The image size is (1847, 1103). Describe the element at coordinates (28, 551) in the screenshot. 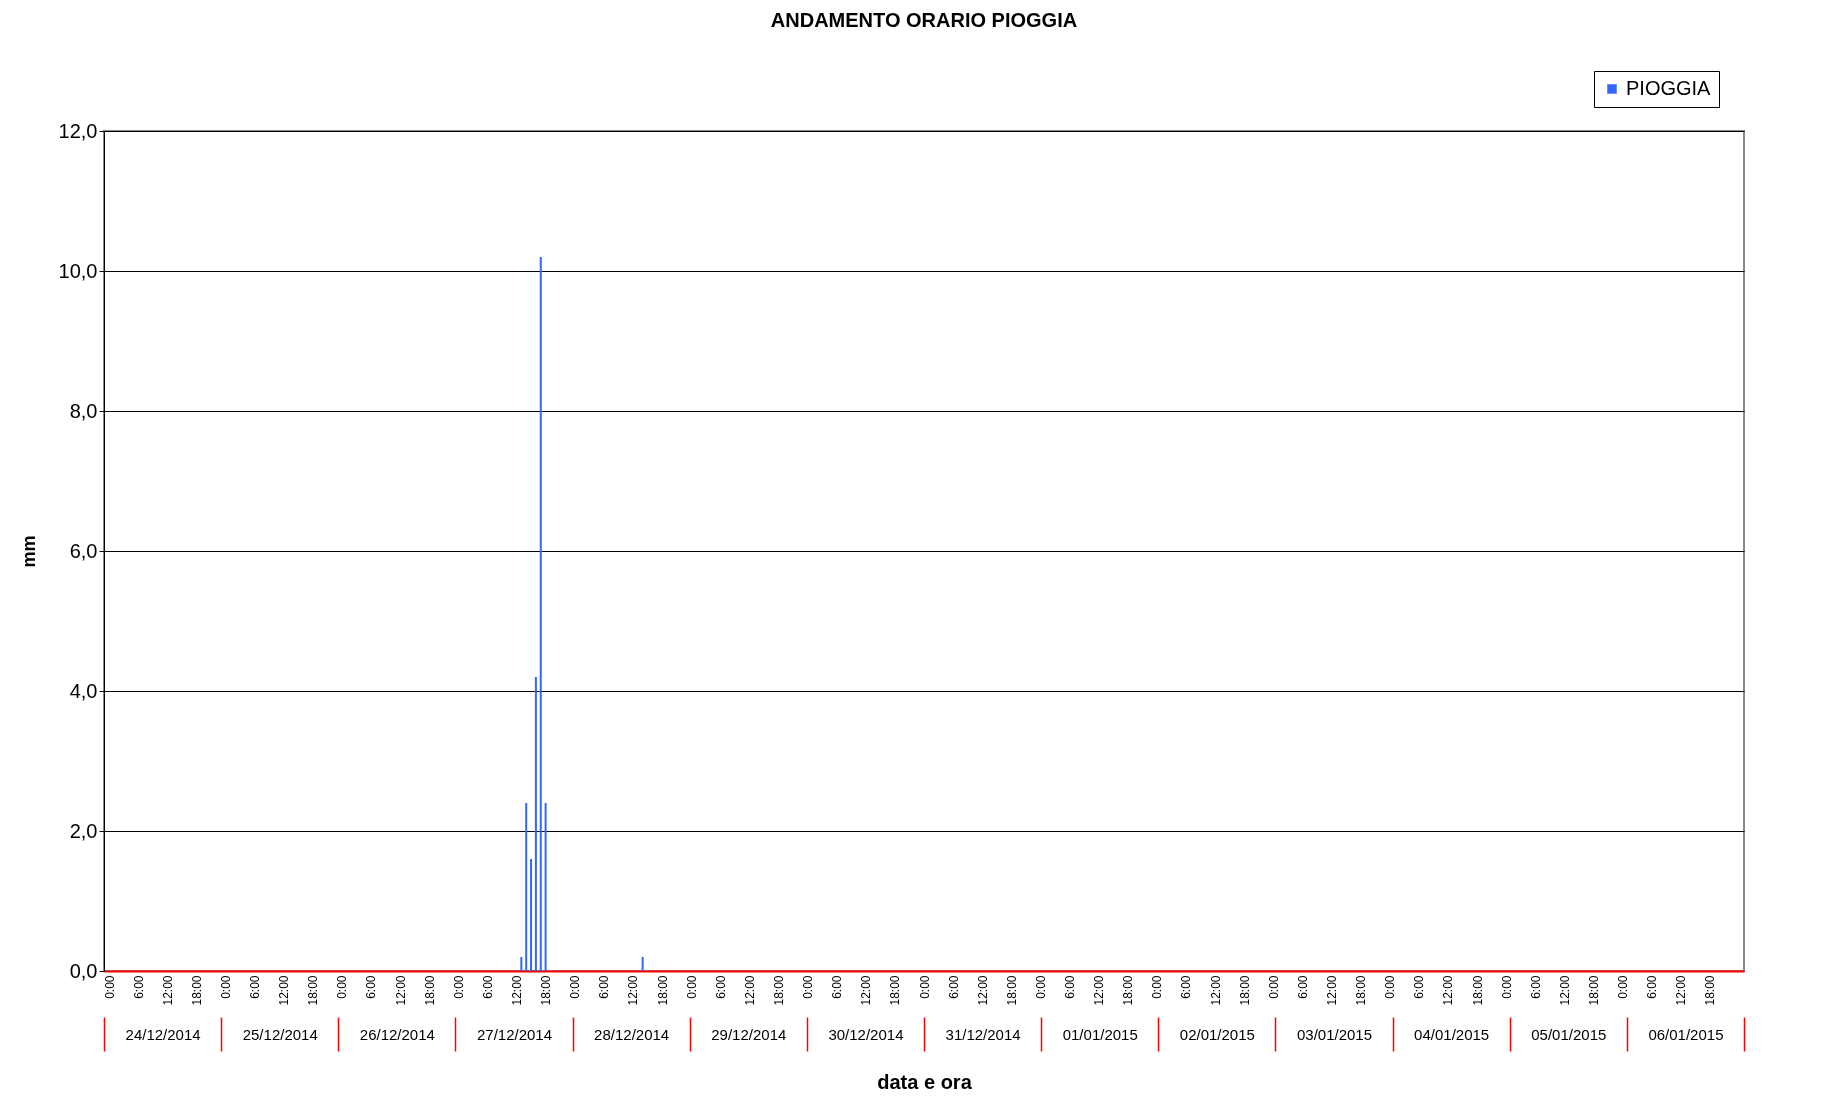

I see `y-axis-title: mm` at that location.